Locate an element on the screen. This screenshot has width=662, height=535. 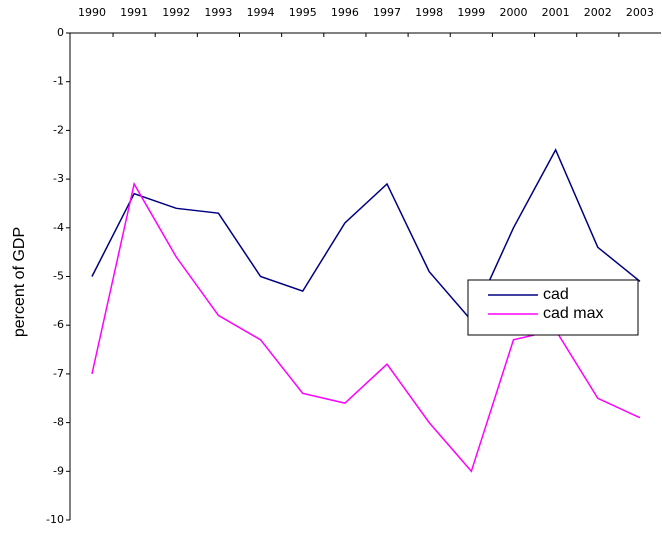
y-tick-label: -3 is located at coordinates (58, 178).